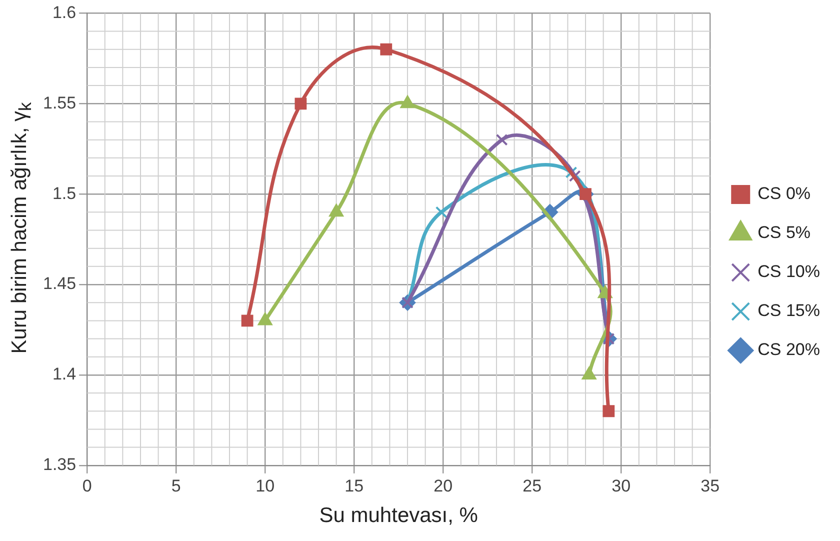 The image size is (840, 541). What do you see at coordinates (354, 486) in the screenshot?
I see `x-tick-label: 15` at bounding box center [354, 486].